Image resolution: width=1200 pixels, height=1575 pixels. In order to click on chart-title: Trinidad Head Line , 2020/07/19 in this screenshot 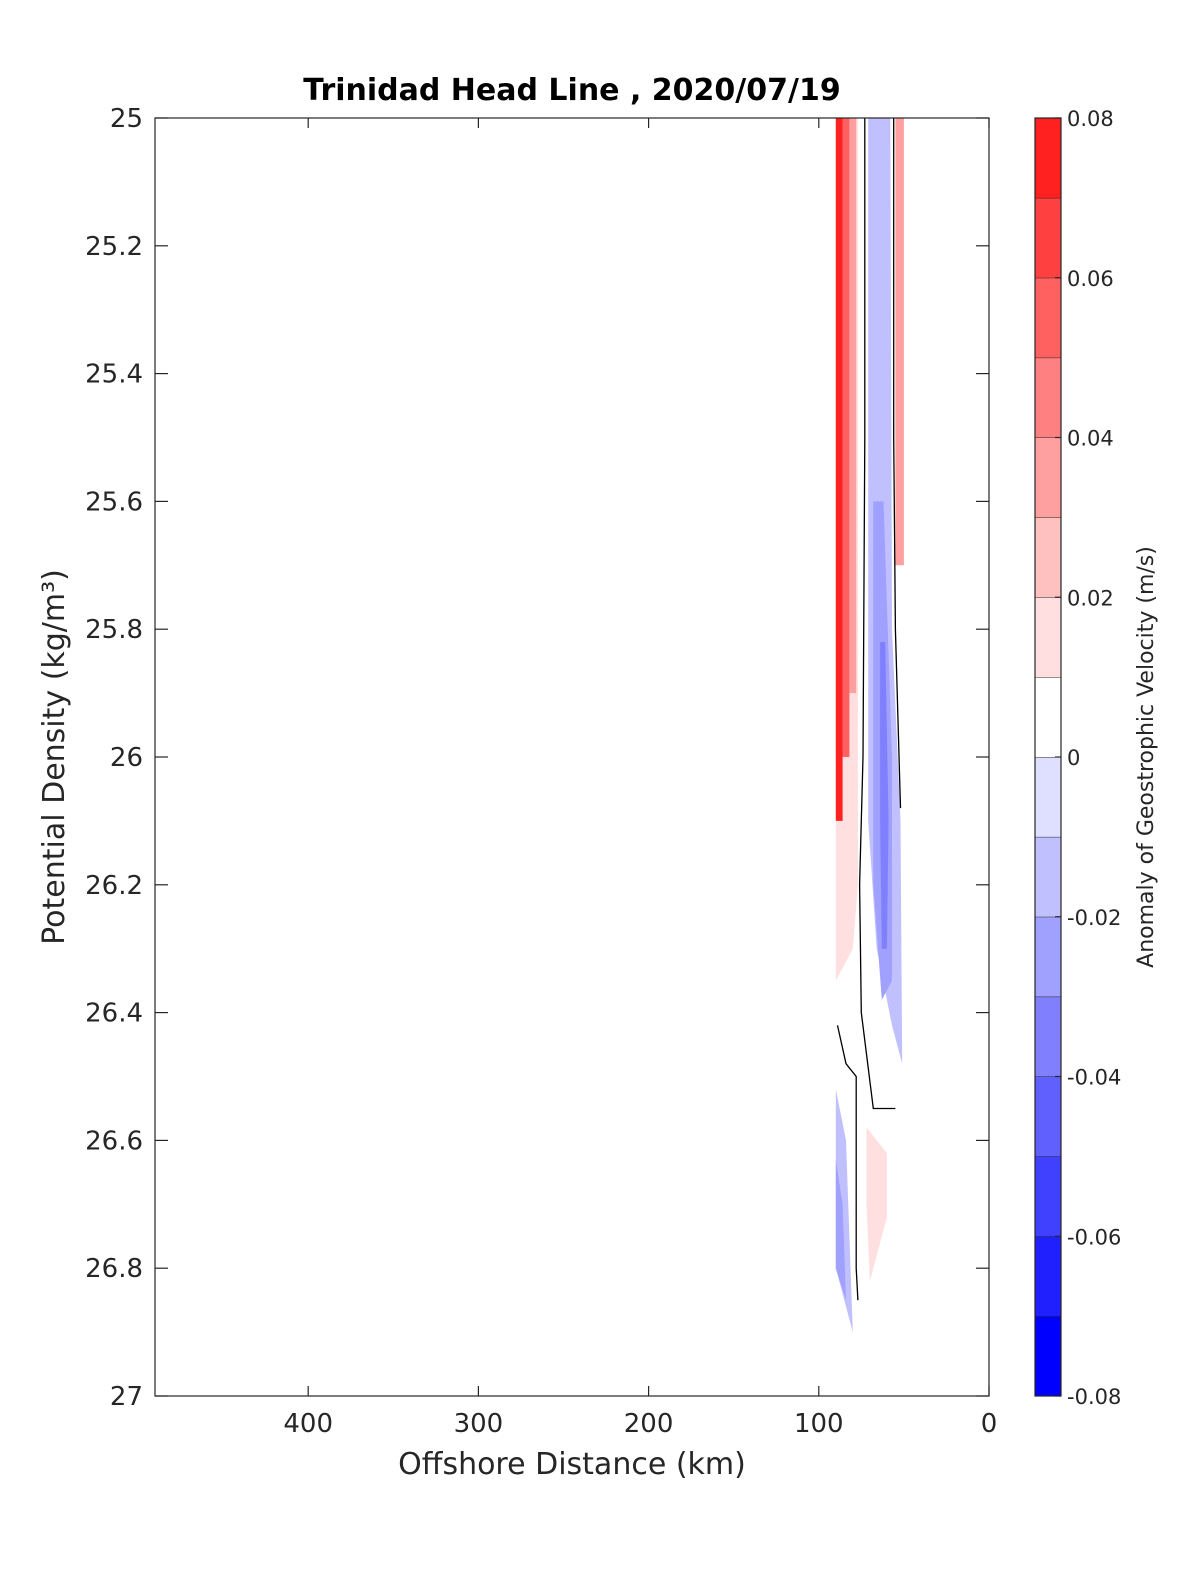, I will do `click(571, 90)`.